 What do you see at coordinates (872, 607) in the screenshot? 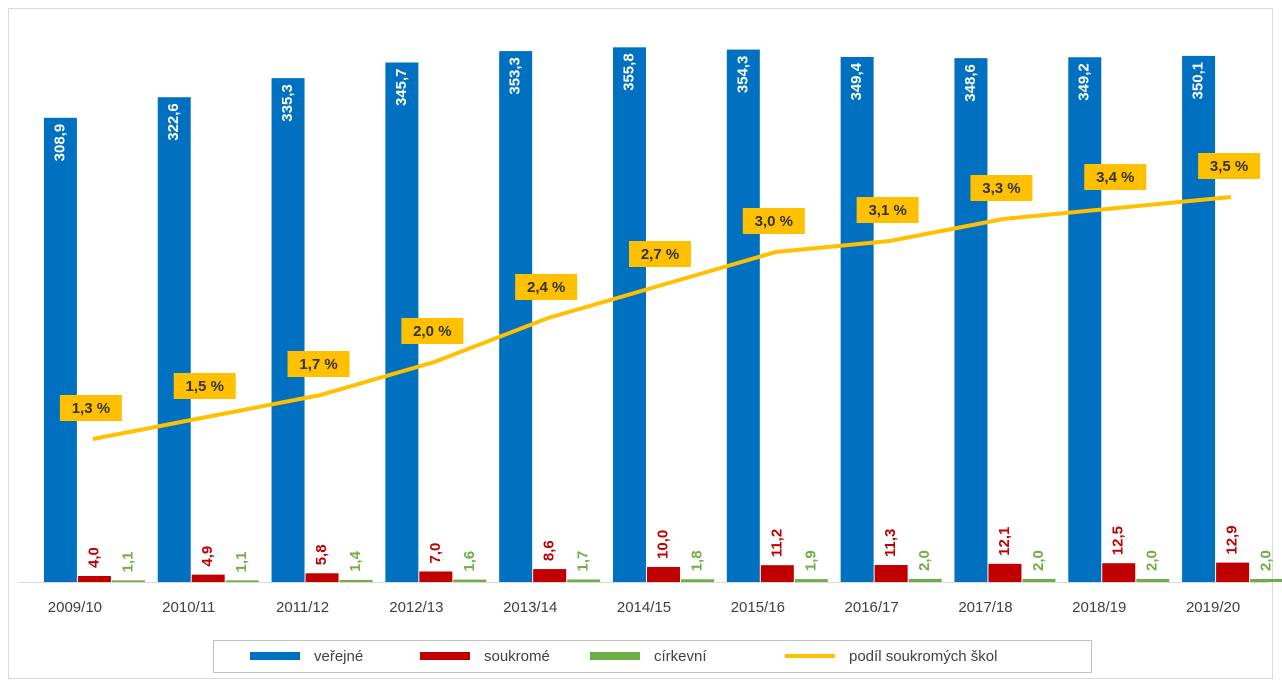
I see `x-tick-label: 2016/17` at bounding box center [872, 607].